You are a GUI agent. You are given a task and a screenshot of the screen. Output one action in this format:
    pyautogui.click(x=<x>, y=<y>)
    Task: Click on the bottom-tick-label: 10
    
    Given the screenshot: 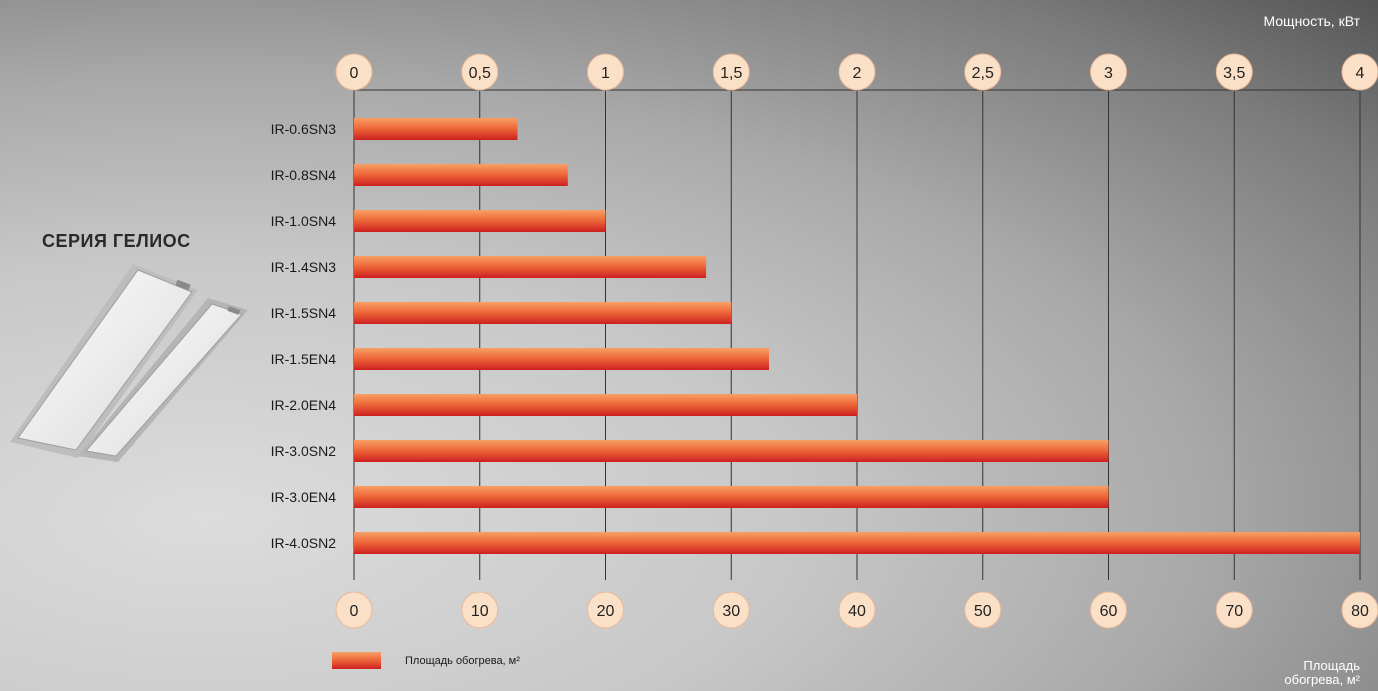 What is the action you would take?
    pyautogui.click(x=480, y=611)
    